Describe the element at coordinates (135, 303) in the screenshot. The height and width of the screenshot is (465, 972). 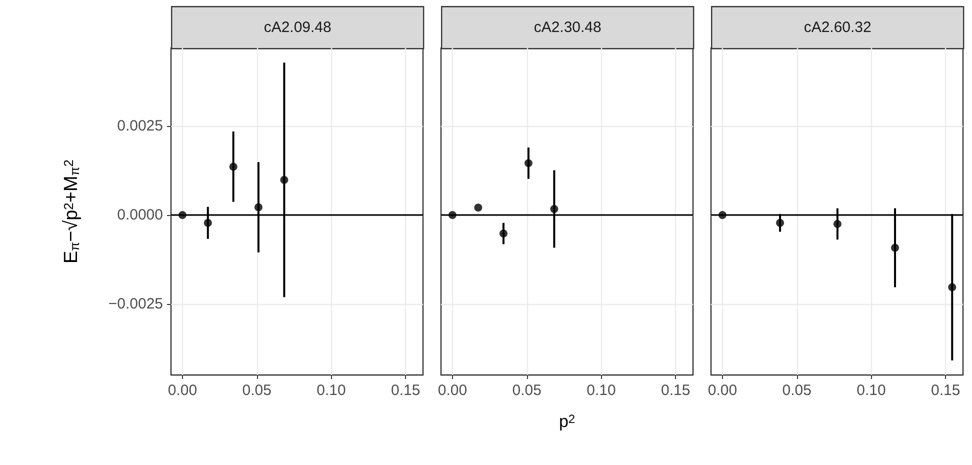
I see `y-tick-label: −0.0025` at that location.